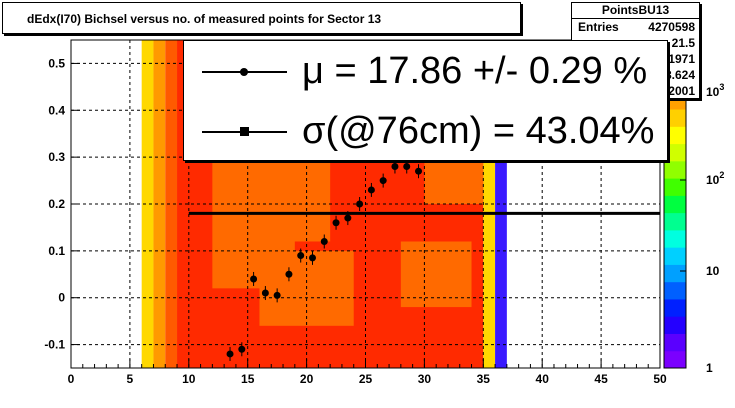  What do you see at coordinates (478, 131) in the screenshot?
I see `legend-sigma-text: σ(@76cm) = 43.04%` at bounding box center [478, 131].